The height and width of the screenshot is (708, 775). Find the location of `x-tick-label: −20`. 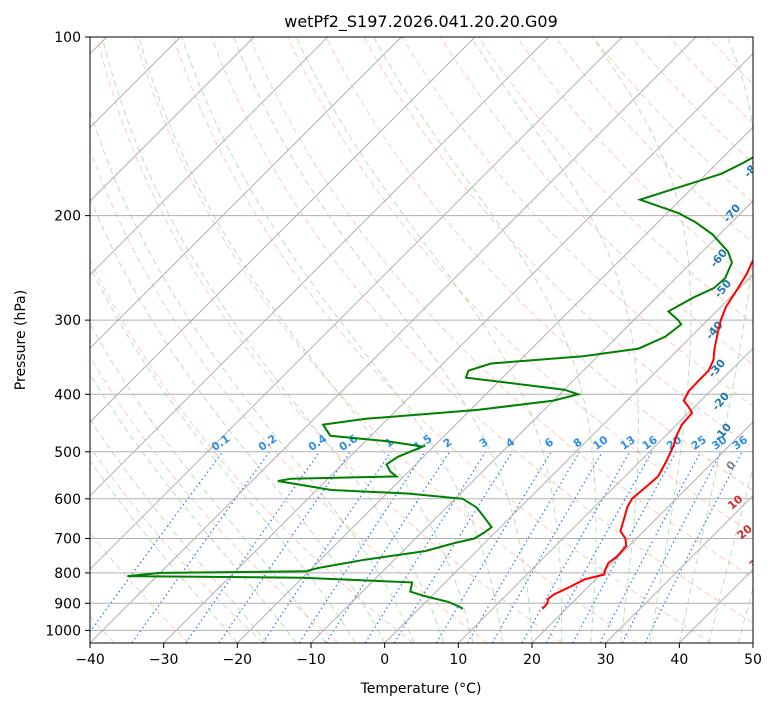

x-tick-label: −20 is located at coordinates (238, 660).